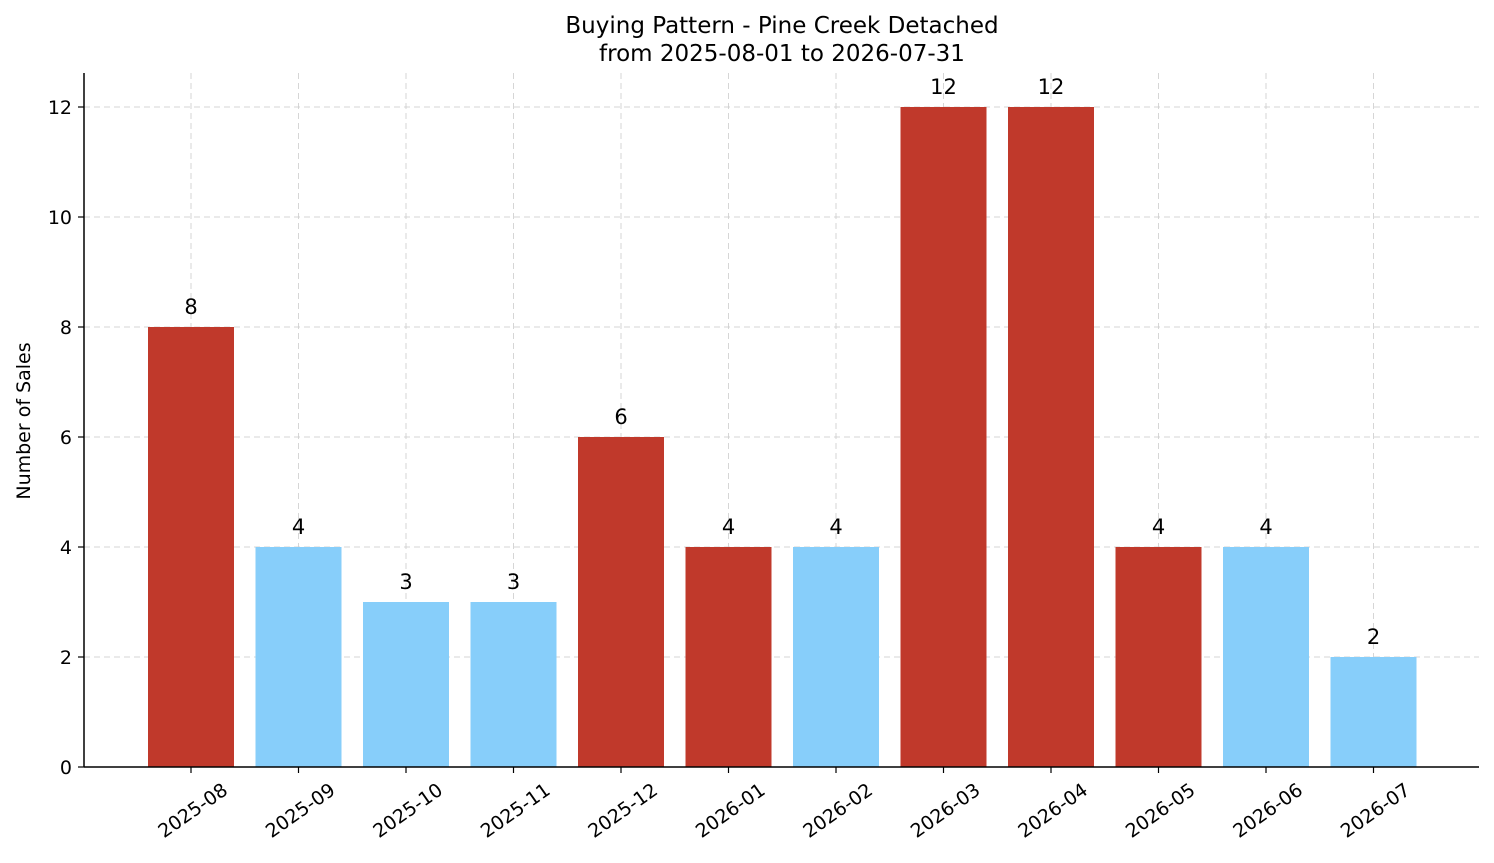 The height and width of the screenshot is (863, 1494). What do you see at coordinates (782, 54) in the screenshot?
I see `chart-subtitle: from 2025-08-01 to 2026-07-31` at bounding box center [782, 54].